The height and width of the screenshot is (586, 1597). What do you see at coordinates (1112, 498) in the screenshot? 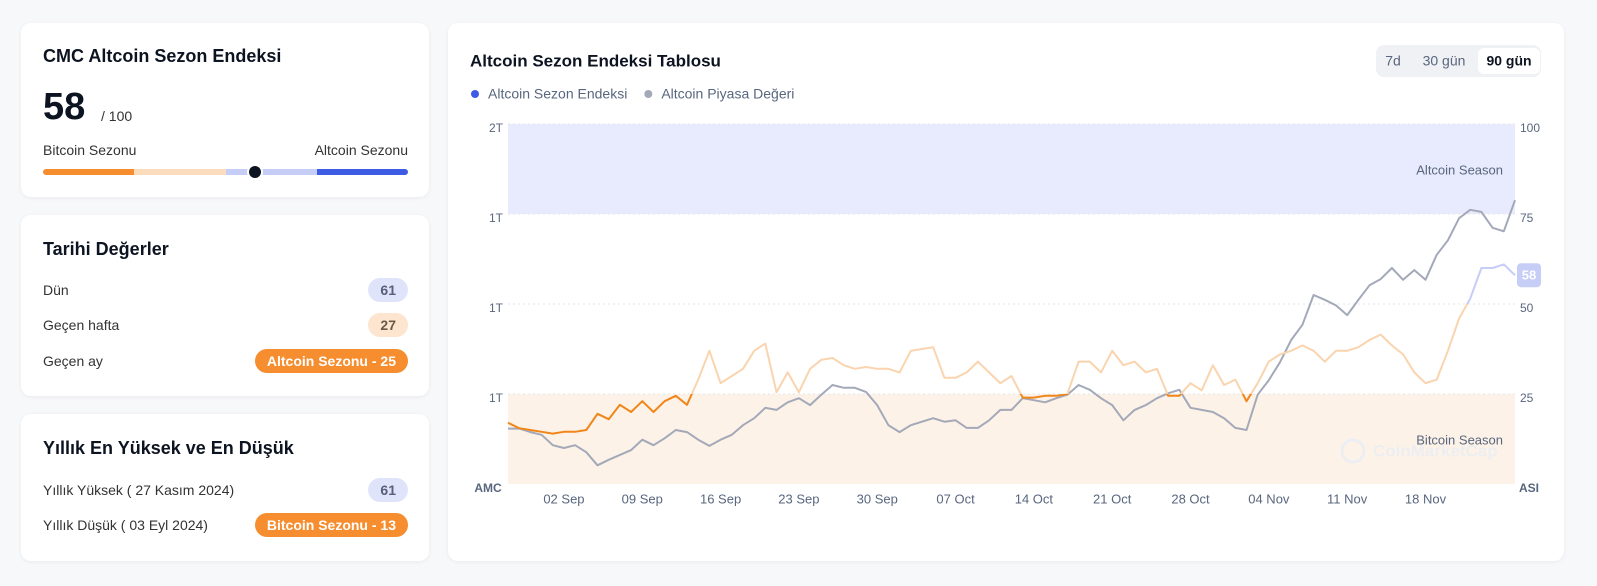
I see `x-tick-label: 21 Oct` at bounding box center [1112, 498].